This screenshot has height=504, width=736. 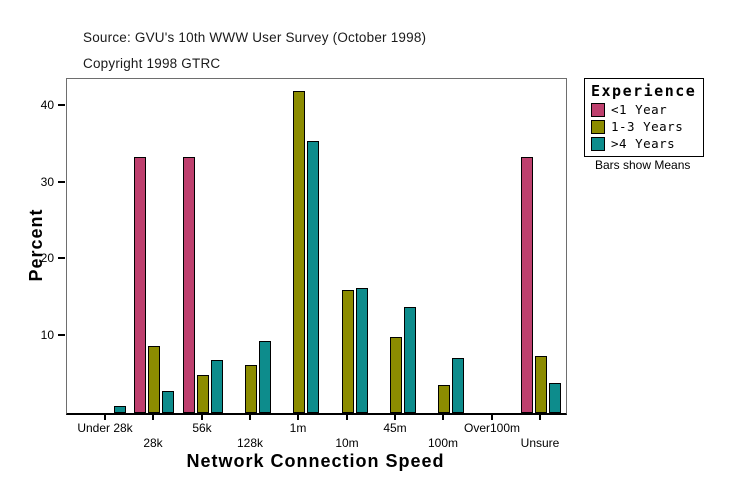 I want to click on bar-28k-series2, so click(x=168, y=402).